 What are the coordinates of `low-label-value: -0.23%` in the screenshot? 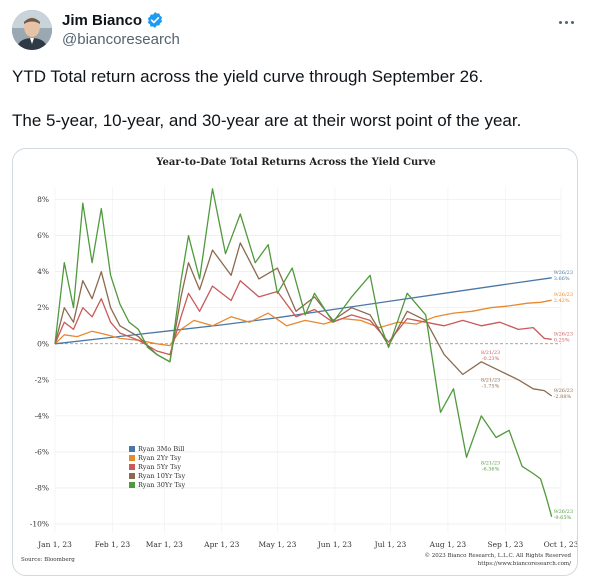 It's located at (491, 359).